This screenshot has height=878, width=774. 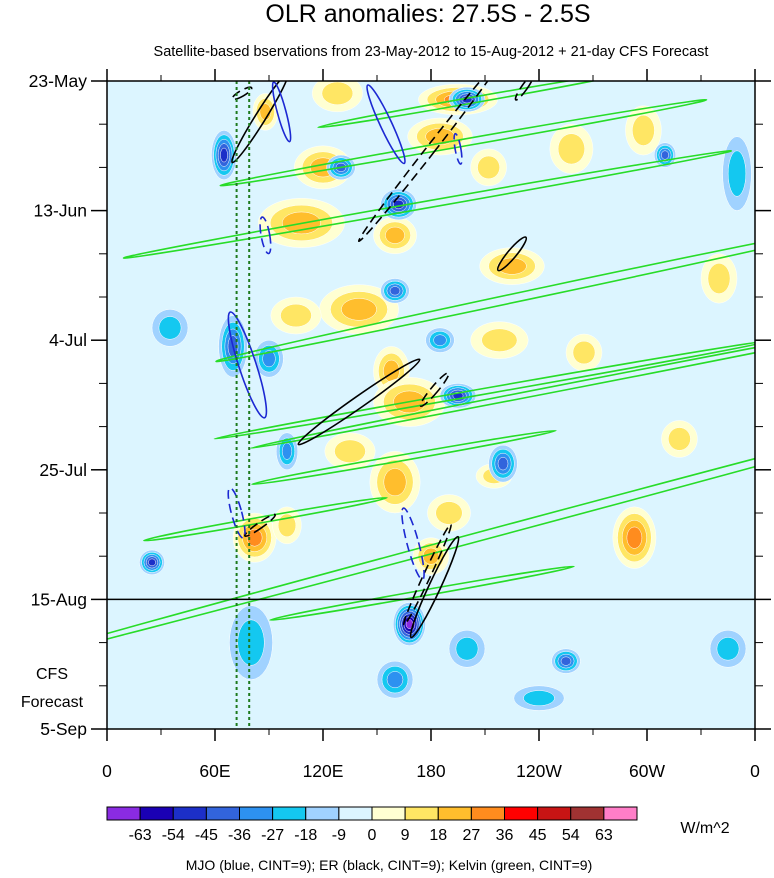 What do you see at coordinates (647, 771) in the screenshot?
I see `x-tick-label-5: 60W` at bounding box center [647, 771].